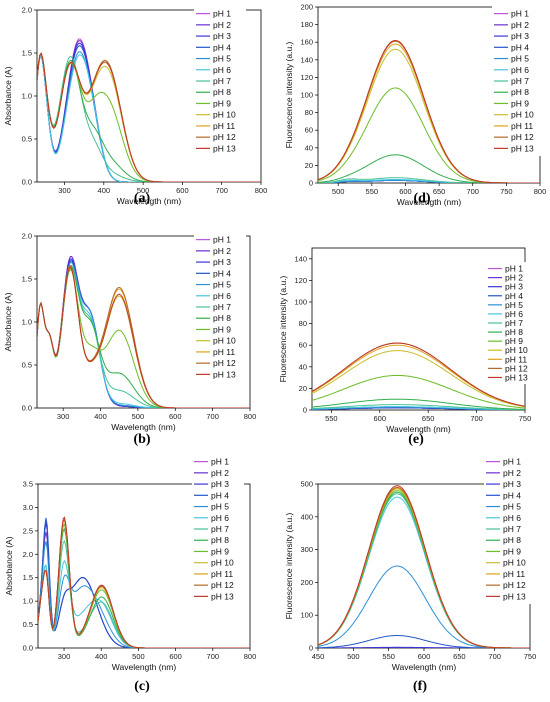  I want to click on y-tick-label: 180, so click(306, 24).